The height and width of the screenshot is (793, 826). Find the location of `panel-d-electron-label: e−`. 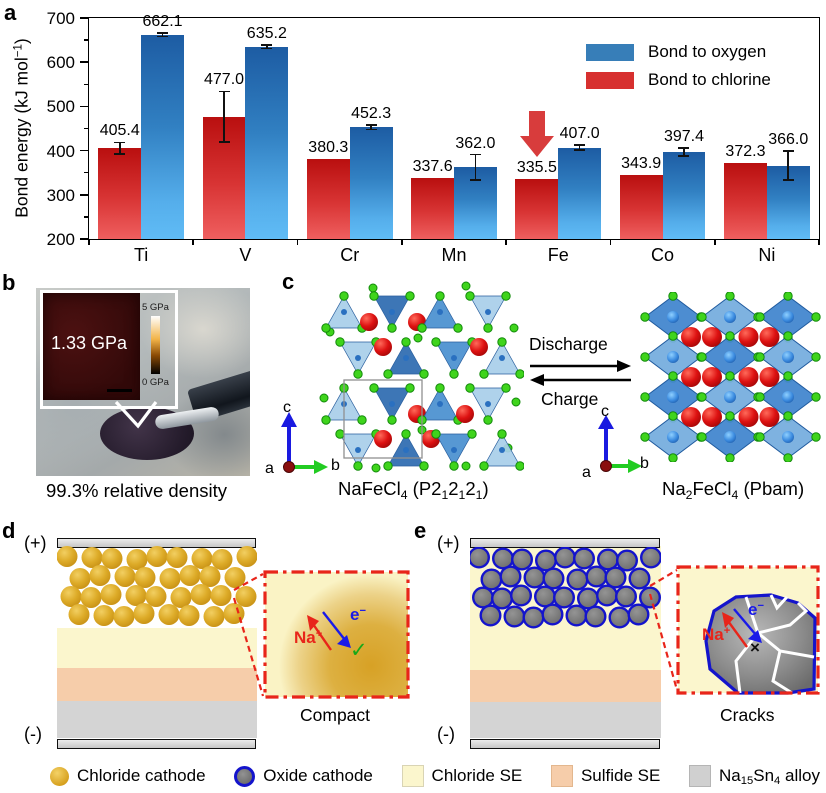

panel-d-electron-label: e− is located at coordinates (358, 614).